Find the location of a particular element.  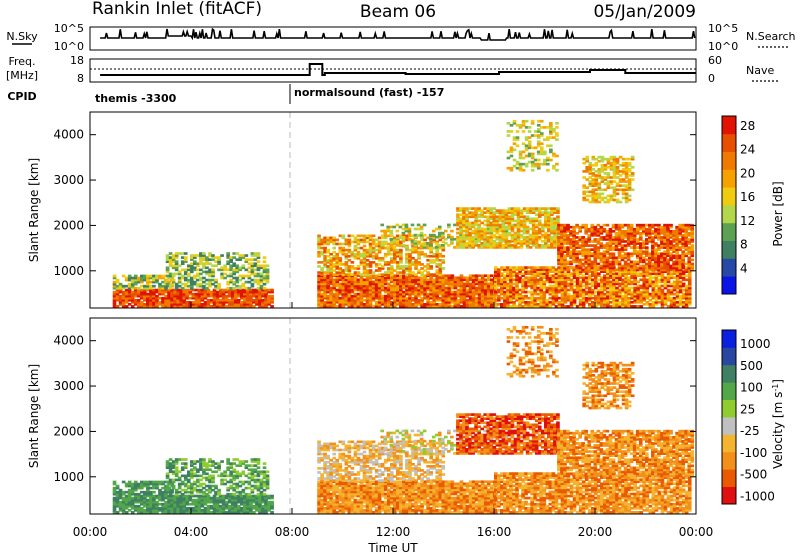

nsearch-tick-bottom: 10^0 is located at coordinates (723, 46).